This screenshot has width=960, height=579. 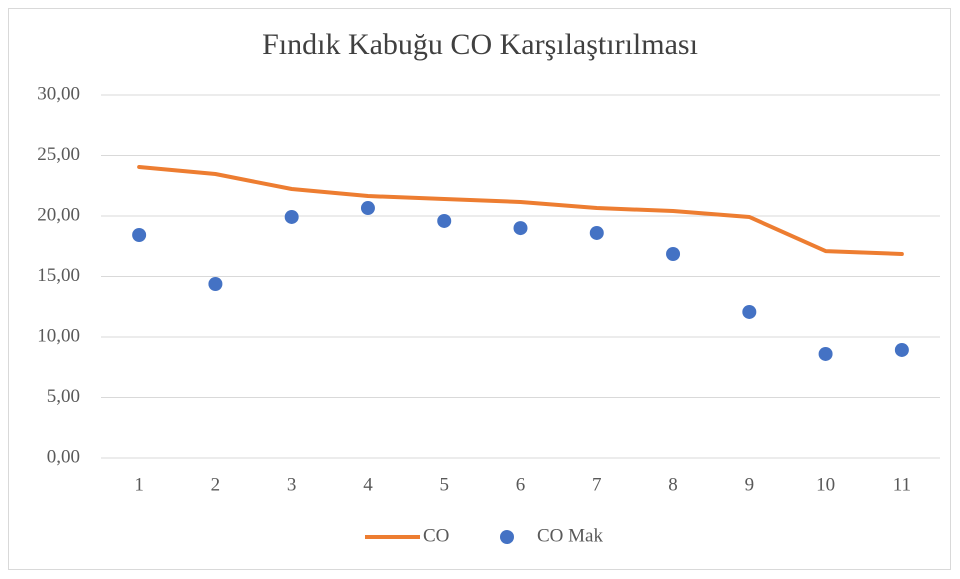 What do you see at coordinates (139, 484) in the screenshot?
I see `x-tick-label: 1` at bounding box center [139, 484].